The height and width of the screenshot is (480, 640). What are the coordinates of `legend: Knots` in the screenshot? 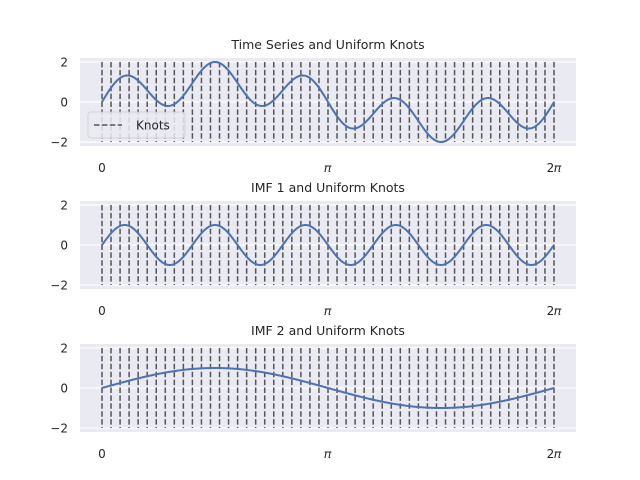 It's located at (136, 125).